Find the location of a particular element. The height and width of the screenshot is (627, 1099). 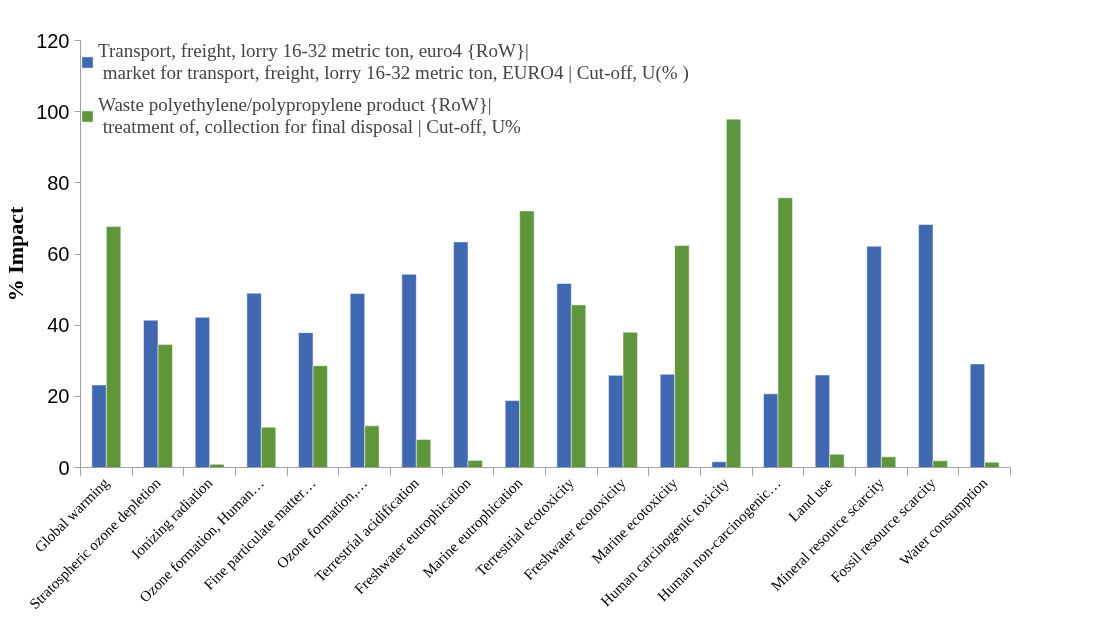

y-tick-label: 80 is located at coordinates (58, 182).